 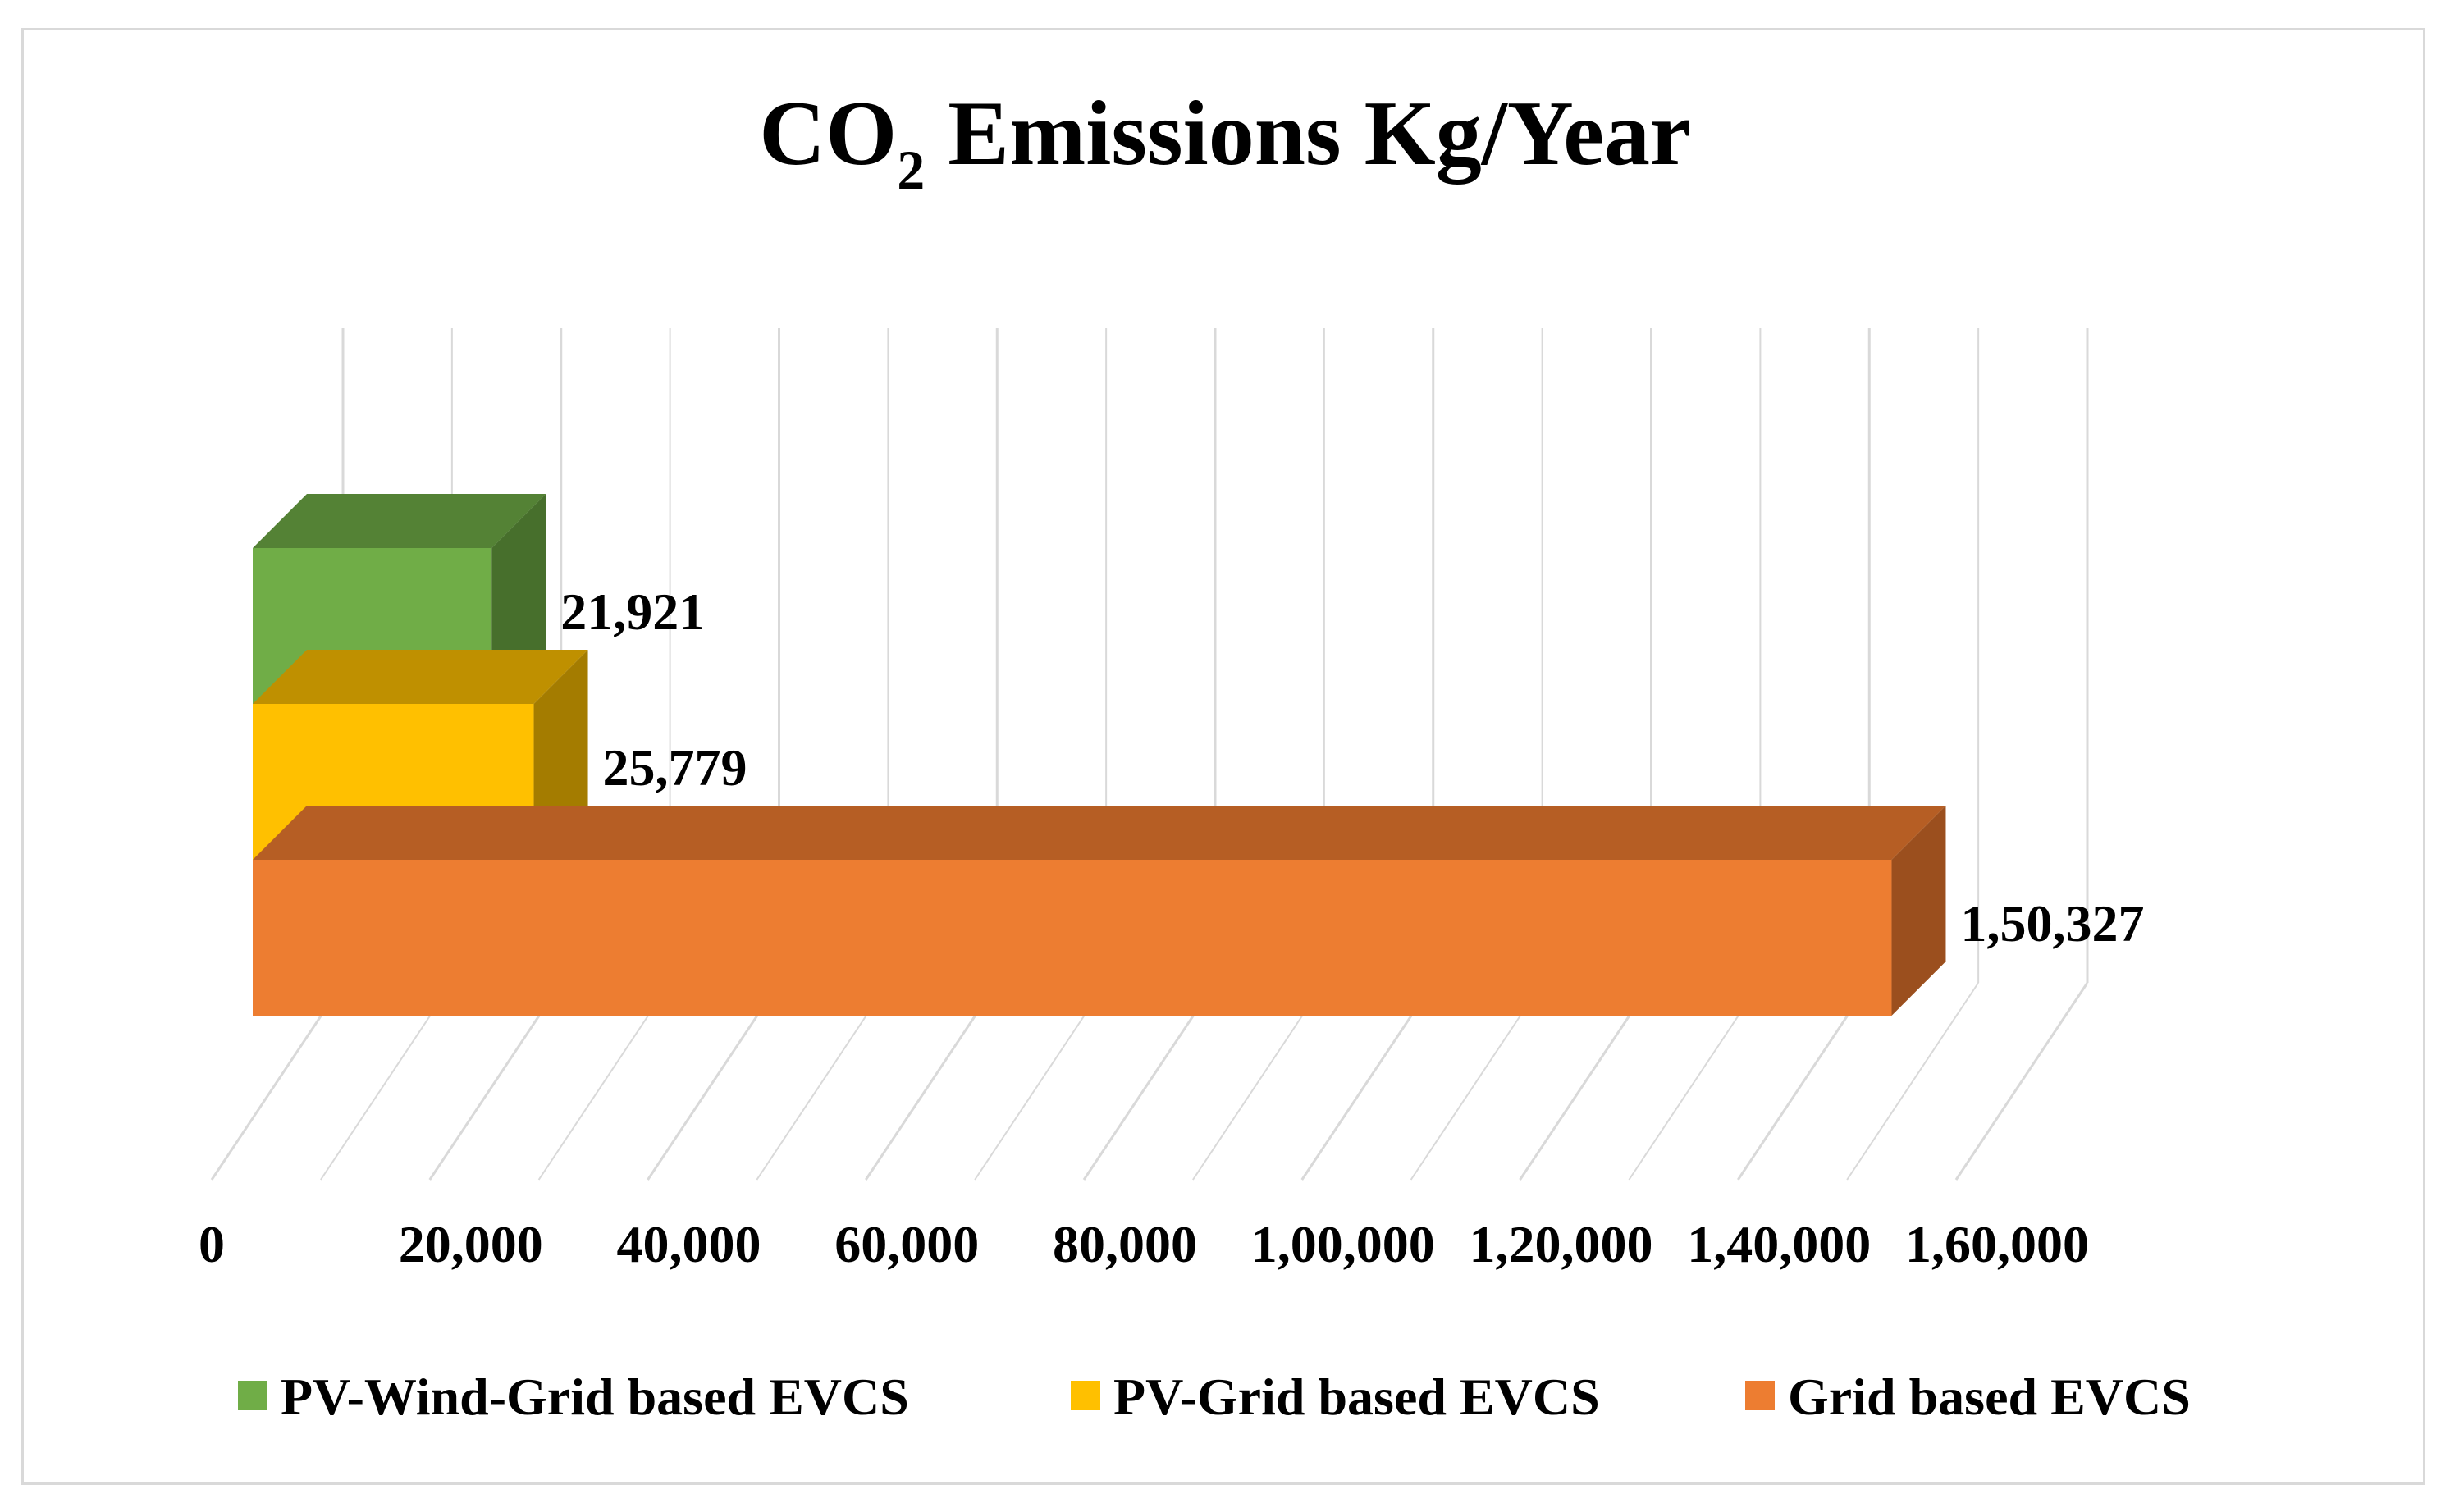 I want to click on legend-label: PV-Grid based EVCS, so click(x=1356, y=1397).